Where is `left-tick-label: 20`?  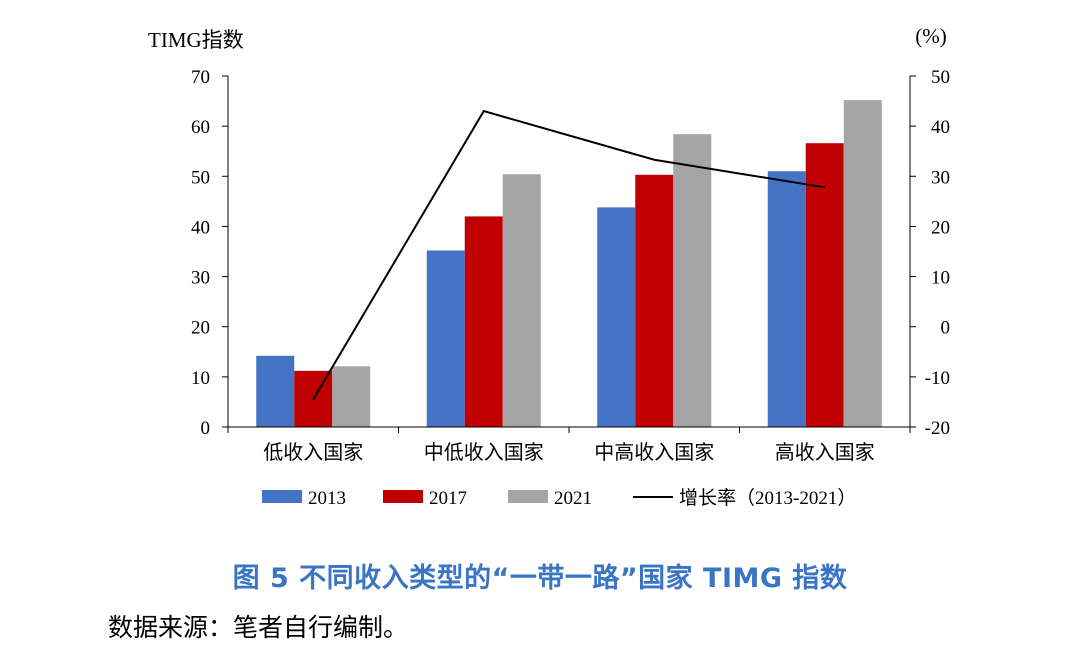
left-tick-label: 20 is located at coordinates (200, 328).